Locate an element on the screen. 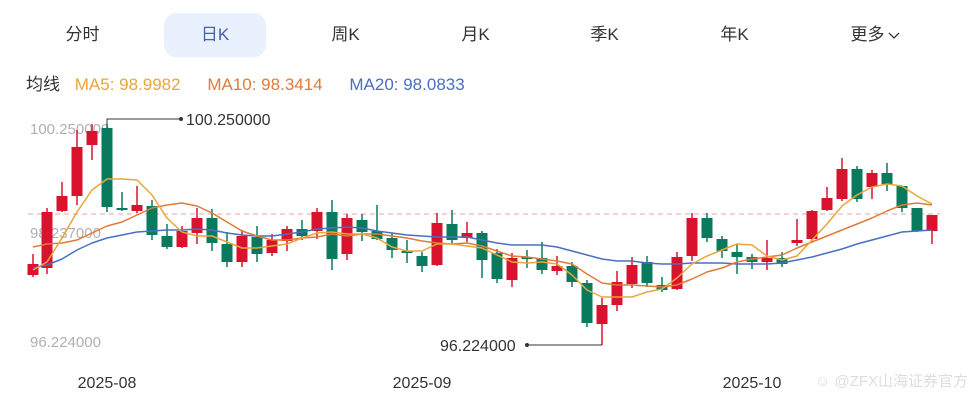 The height and width of the screenshot is (410, 976). weibo-icon: ☺ is located at coordinates (823, 381).